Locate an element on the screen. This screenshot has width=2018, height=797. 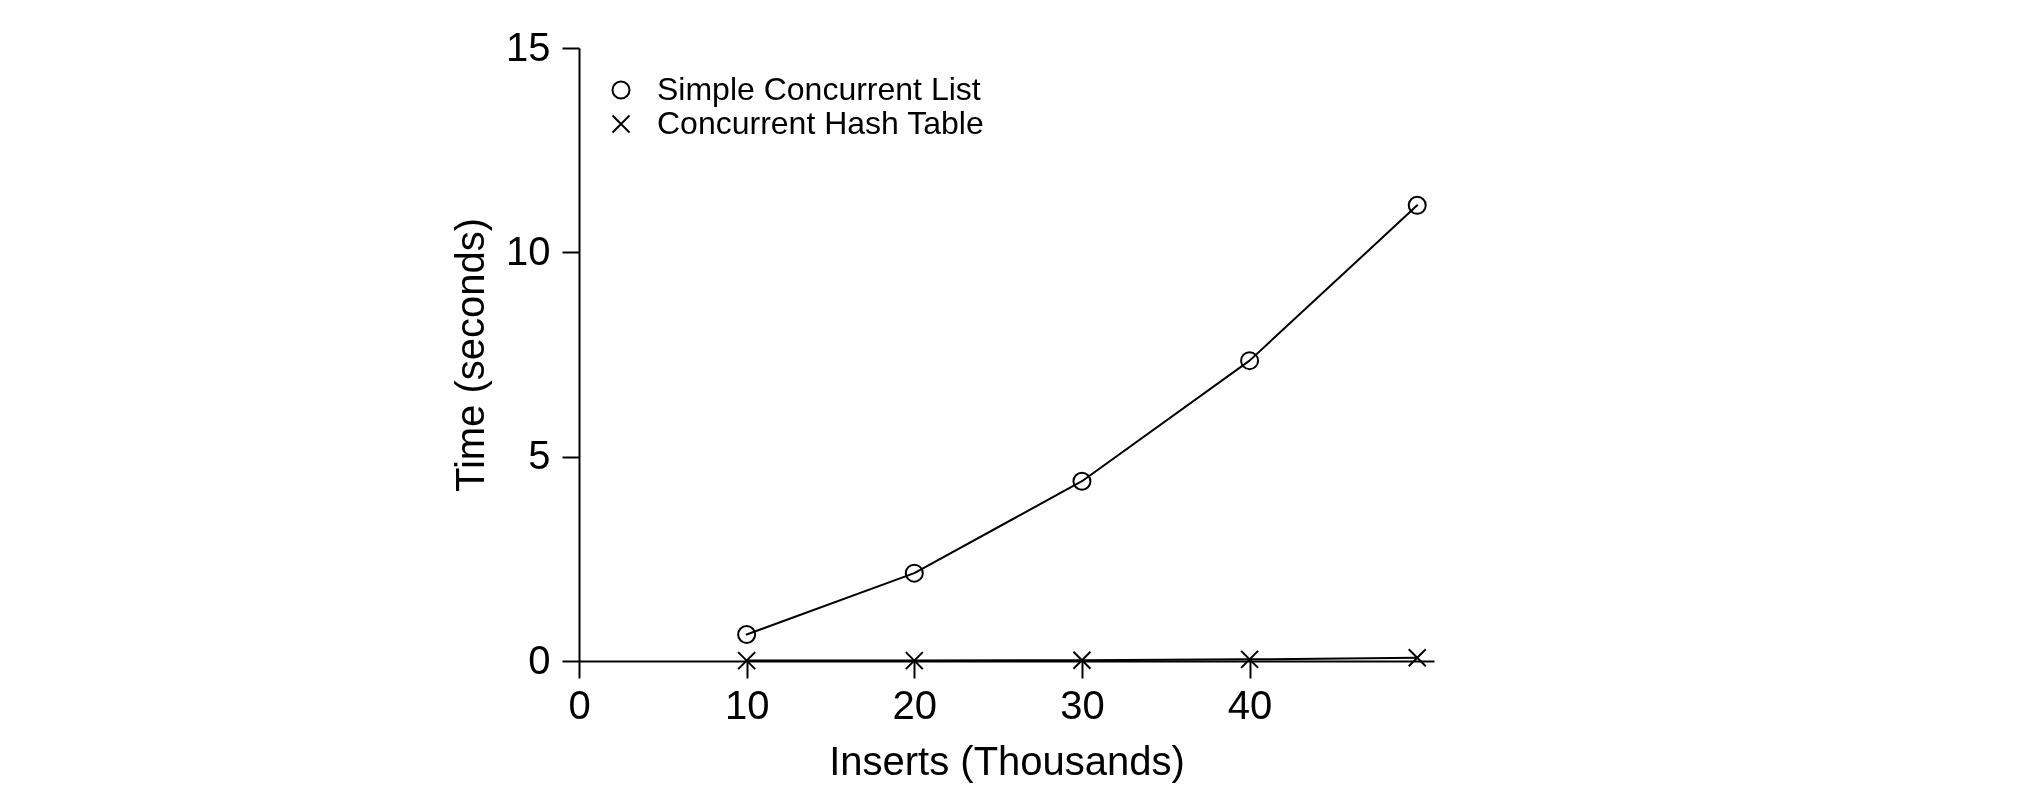
x-tick-label: 0 is located at coordinates (579, 704).